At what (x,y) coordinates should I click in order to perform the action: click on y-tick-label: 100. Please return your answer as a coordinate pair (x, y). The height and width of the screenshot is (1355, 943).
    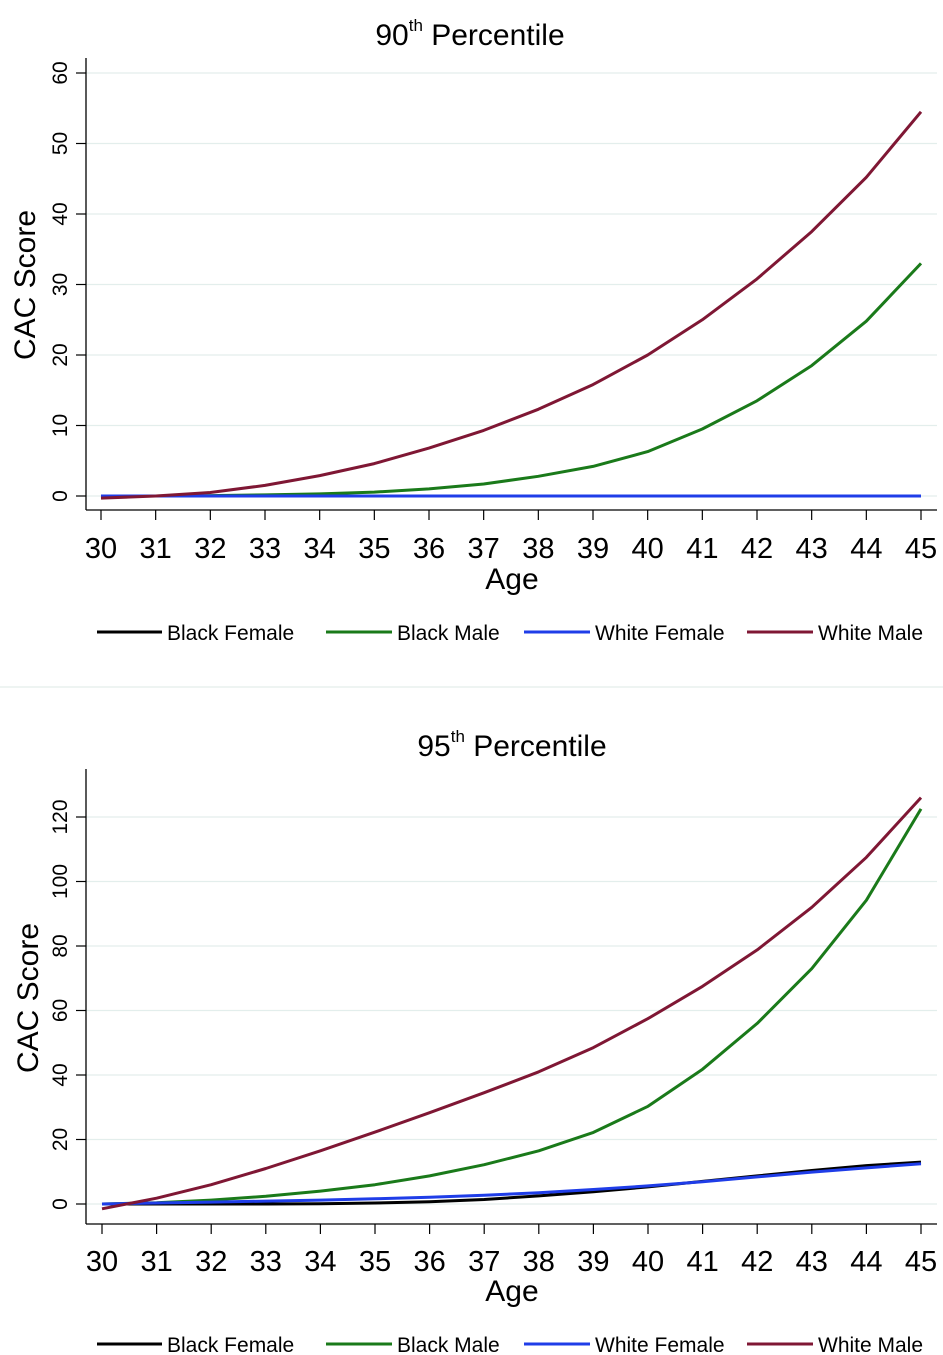
    Looking at the image, I should click on (60, 881).